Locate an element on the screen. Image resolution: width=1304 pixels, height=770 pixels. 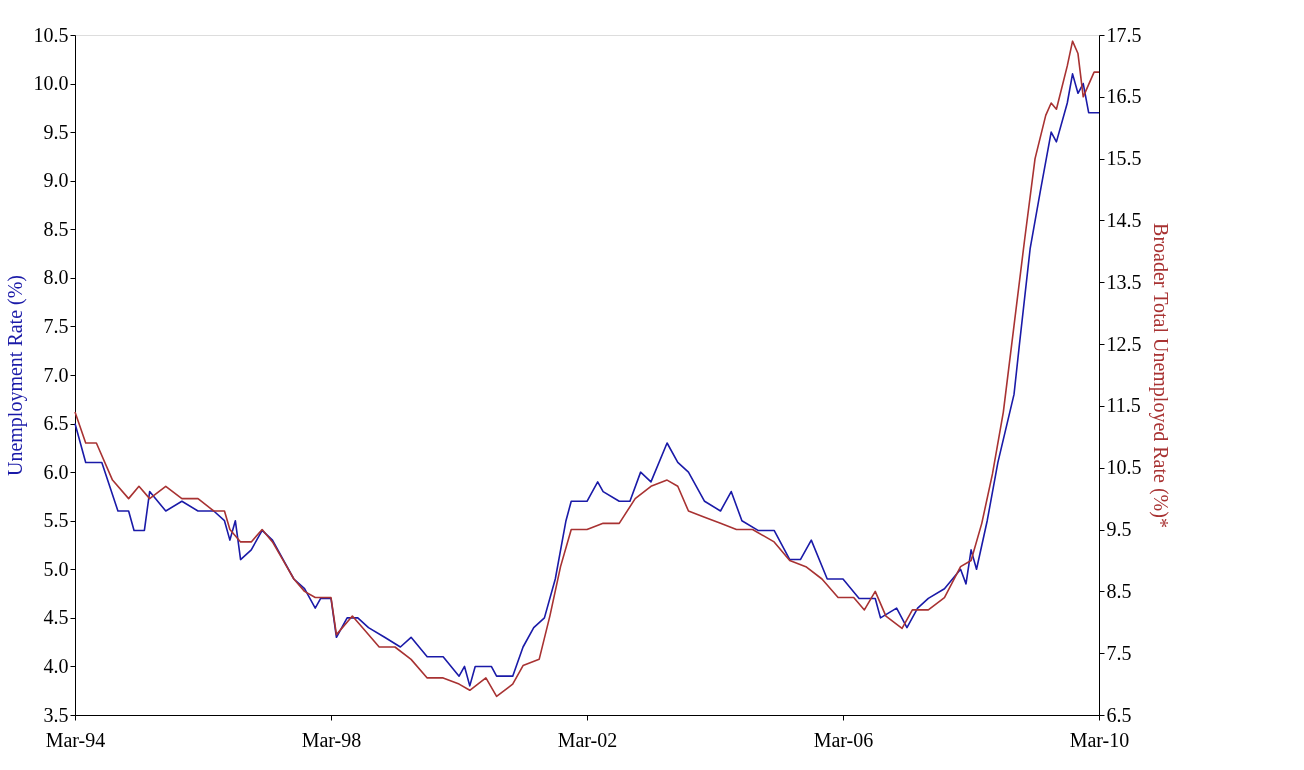
x-tick-label: Mar-06 is located at coordinates (843, 739).